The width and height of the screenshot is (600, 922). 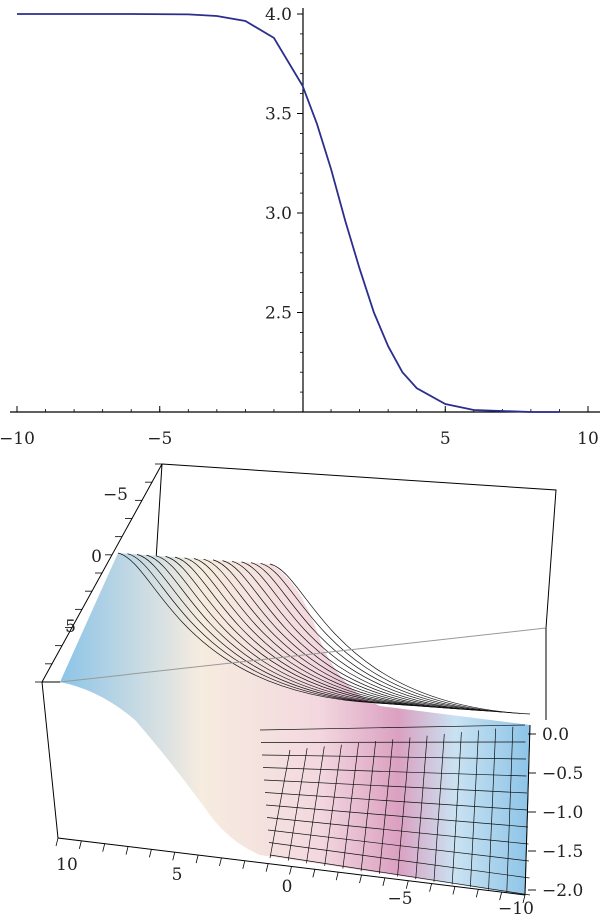 What do you see at coordinates (115, 495) in the screenshot?
I see `surface-y-tick-label: −5` at bounding box center [115, 495].